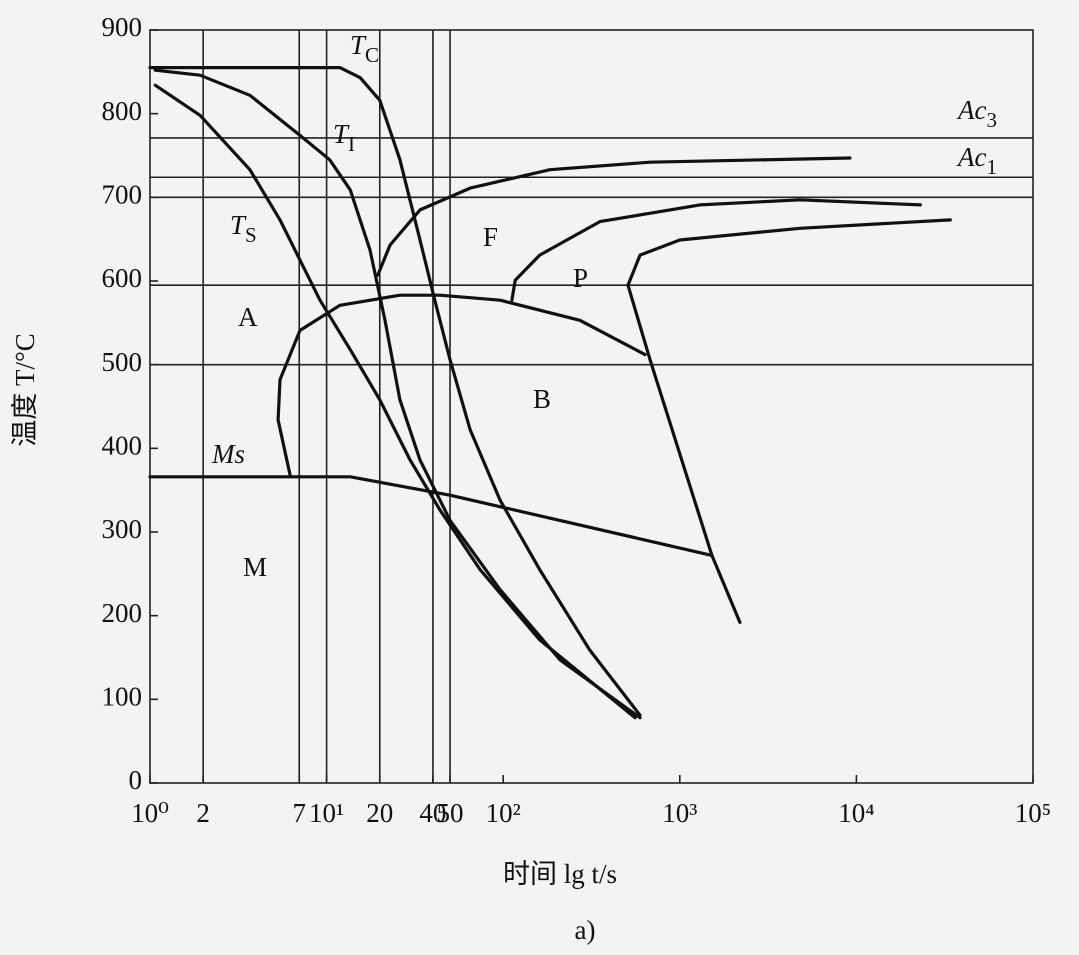 The width and height of the screenshot is (1079, 955). What do you see at coordinates (122, 111) in the screenshot?
I see `y-tick-label: 800` at bounding box center [122, 111].